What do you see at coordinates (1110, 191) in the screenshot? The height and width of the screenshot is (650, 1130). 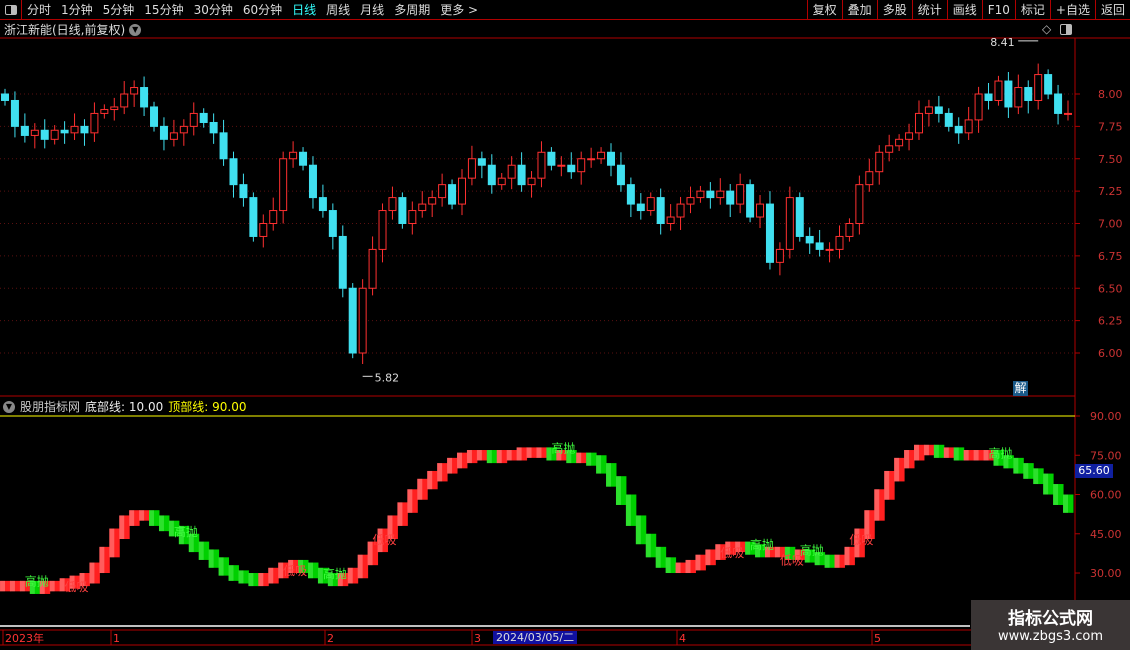 I see `price-axis-label: 7.25` at bounding box center [1110, 191].